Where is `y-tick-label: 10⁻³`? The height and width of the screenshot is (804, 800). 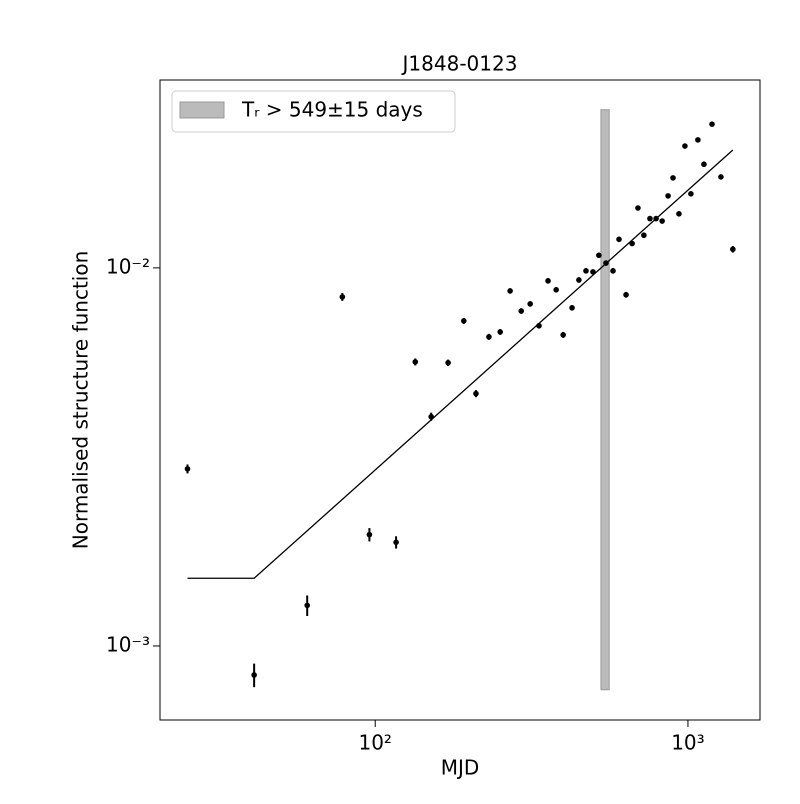
y-tick-label: 10⁻³ is located at coordinates (128, 644).